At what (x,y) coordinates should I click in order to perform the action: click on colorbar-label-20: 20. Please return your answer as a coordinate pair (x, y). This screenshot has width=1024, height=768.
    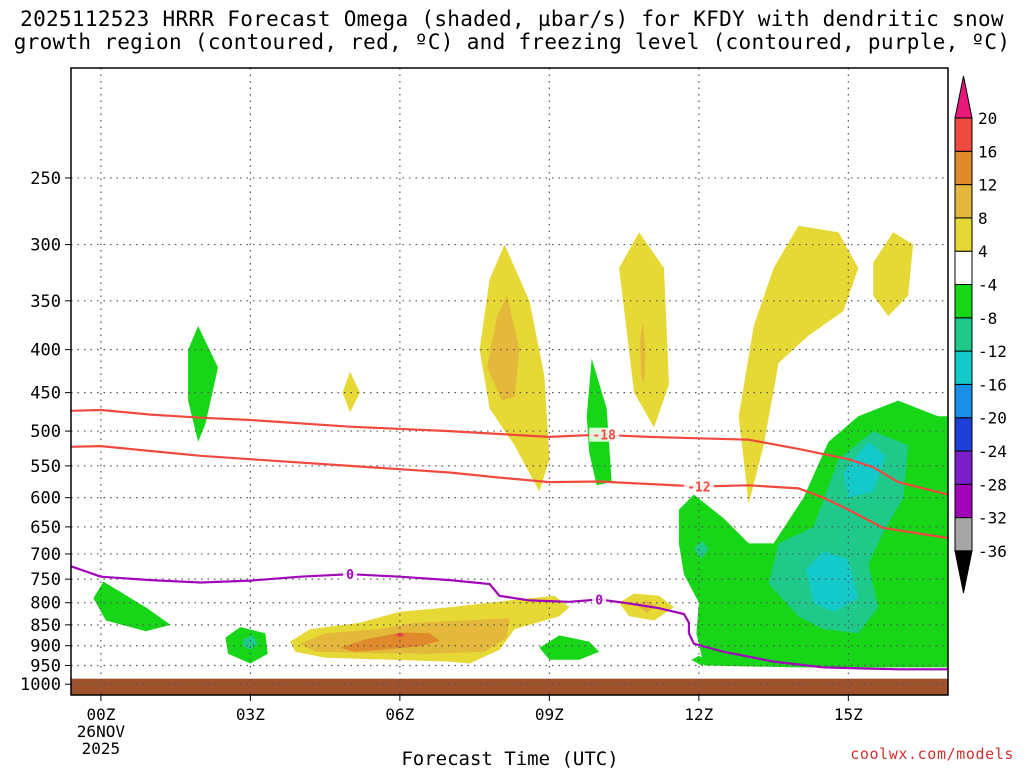
    Looking at the image, I should click on (987, 118).